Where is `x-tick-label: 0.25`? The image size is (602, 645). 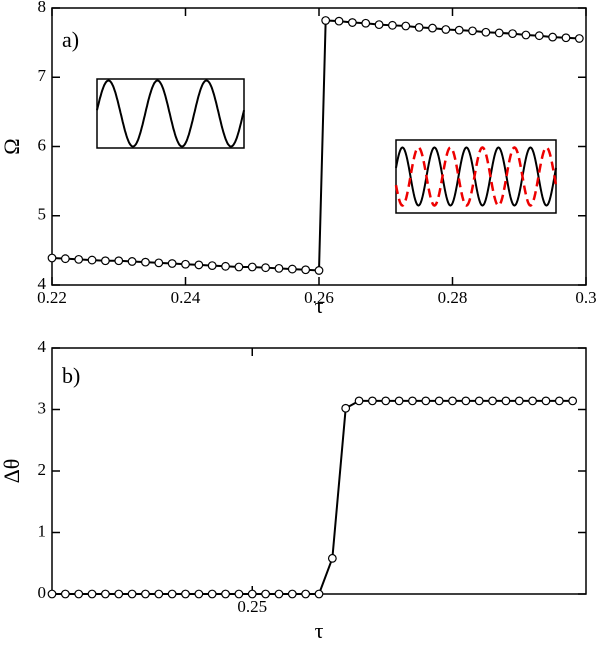 x-tick-label: 0.25 is located at coordinates (252, 606).